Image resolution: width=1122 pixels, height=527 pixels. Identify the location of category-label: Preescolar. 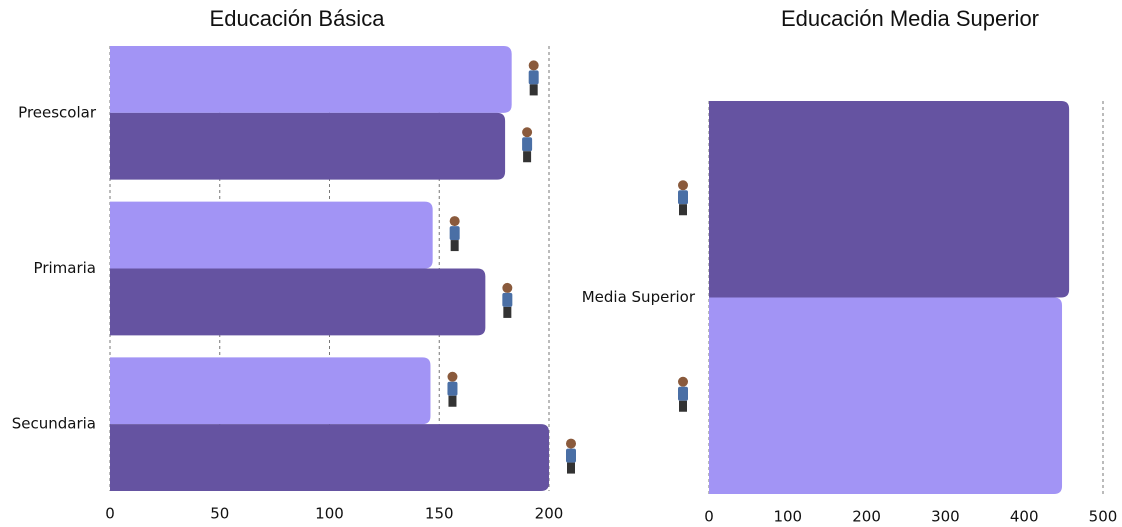
(57, 112).